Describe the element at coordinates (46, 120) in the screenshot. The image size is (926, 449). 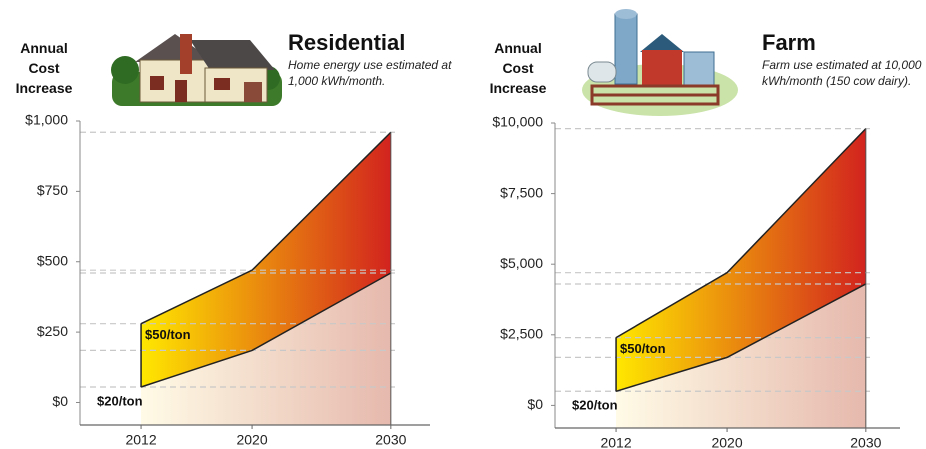
I see `y-tick-label: $1,000` at that location.